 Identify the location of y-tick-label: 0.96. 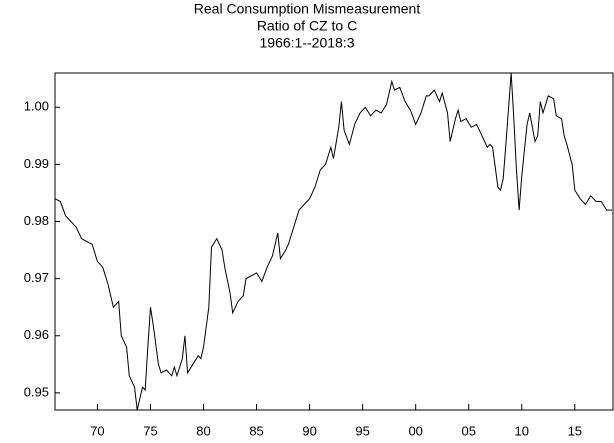
(36, 334).